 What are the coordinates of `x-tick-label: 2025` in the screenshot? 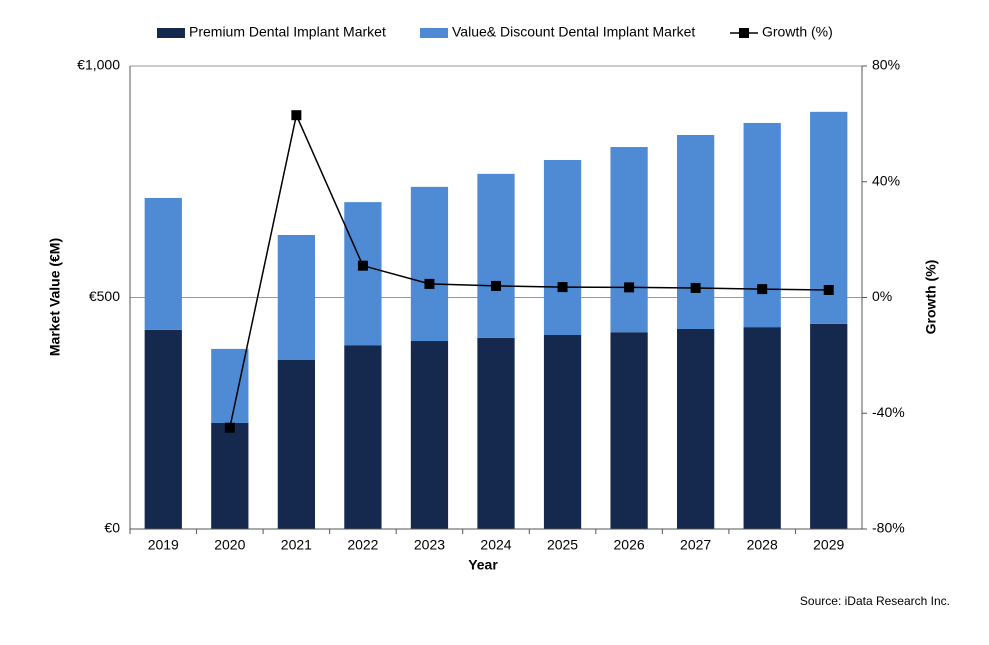 It's located at (562, 545).